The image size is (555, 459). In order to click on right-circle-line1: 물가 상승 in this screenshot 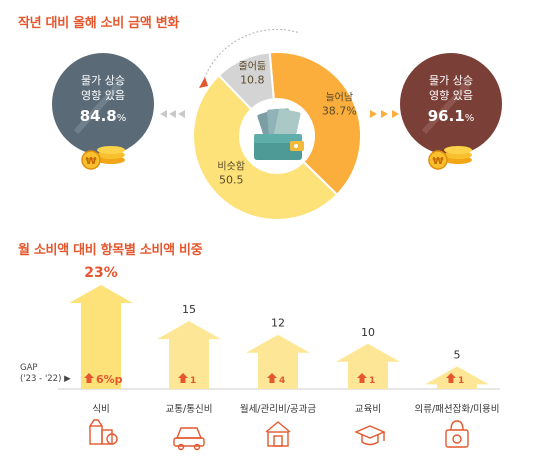, I will do `click(451, 80)`.